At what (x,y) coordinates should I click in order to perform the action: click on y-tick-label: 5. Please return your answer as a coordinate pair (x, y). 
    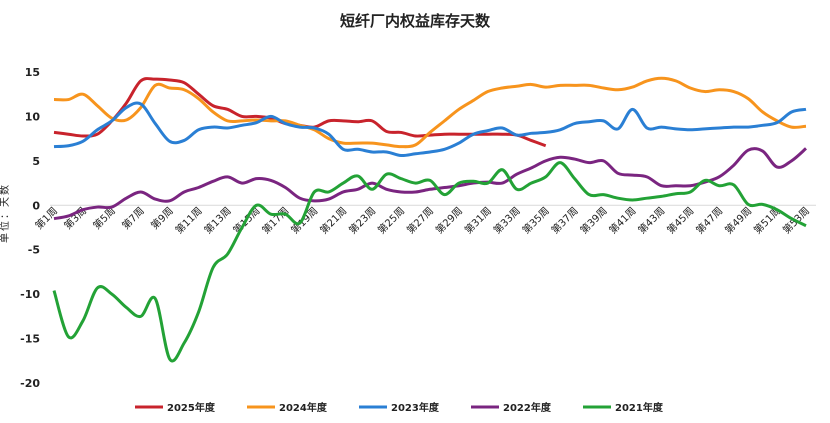
    Looking at the image, I should click on (36, 161).